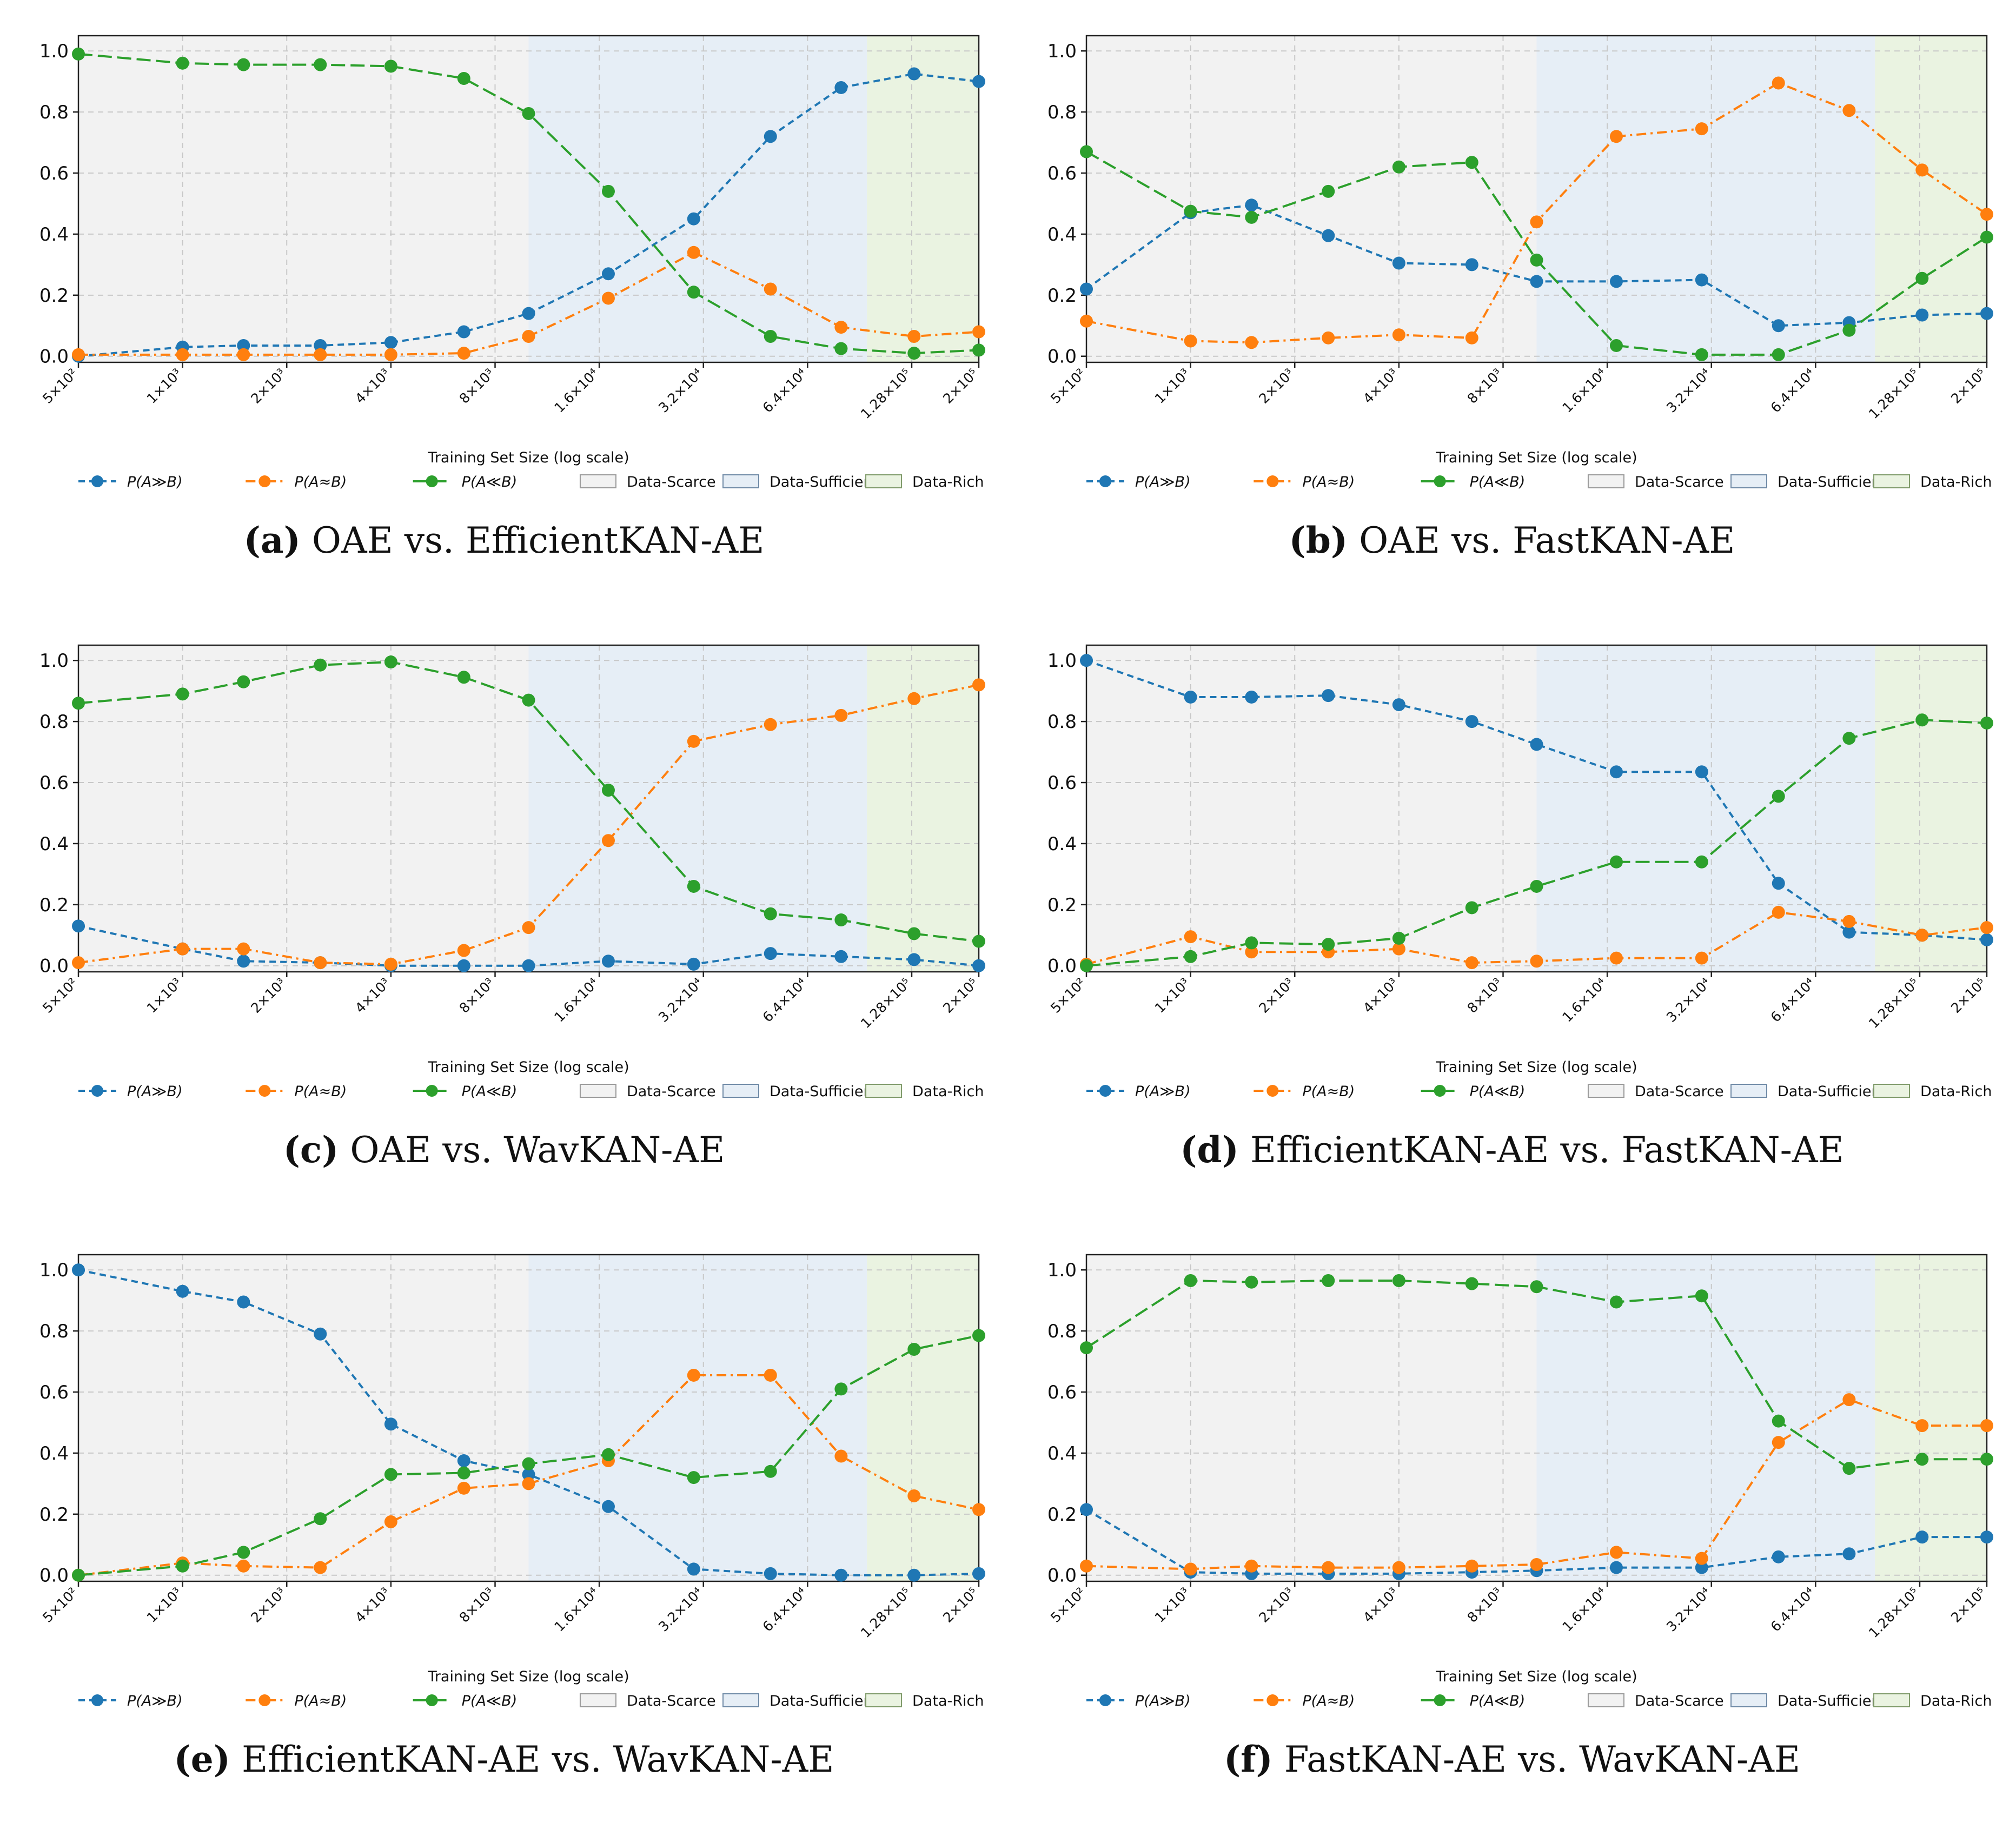 The width and height of the screenshot is (2016, 1829). I want to click on caption-c: (c) OAE vs. WavKAN-AE, so click(504, 1150).